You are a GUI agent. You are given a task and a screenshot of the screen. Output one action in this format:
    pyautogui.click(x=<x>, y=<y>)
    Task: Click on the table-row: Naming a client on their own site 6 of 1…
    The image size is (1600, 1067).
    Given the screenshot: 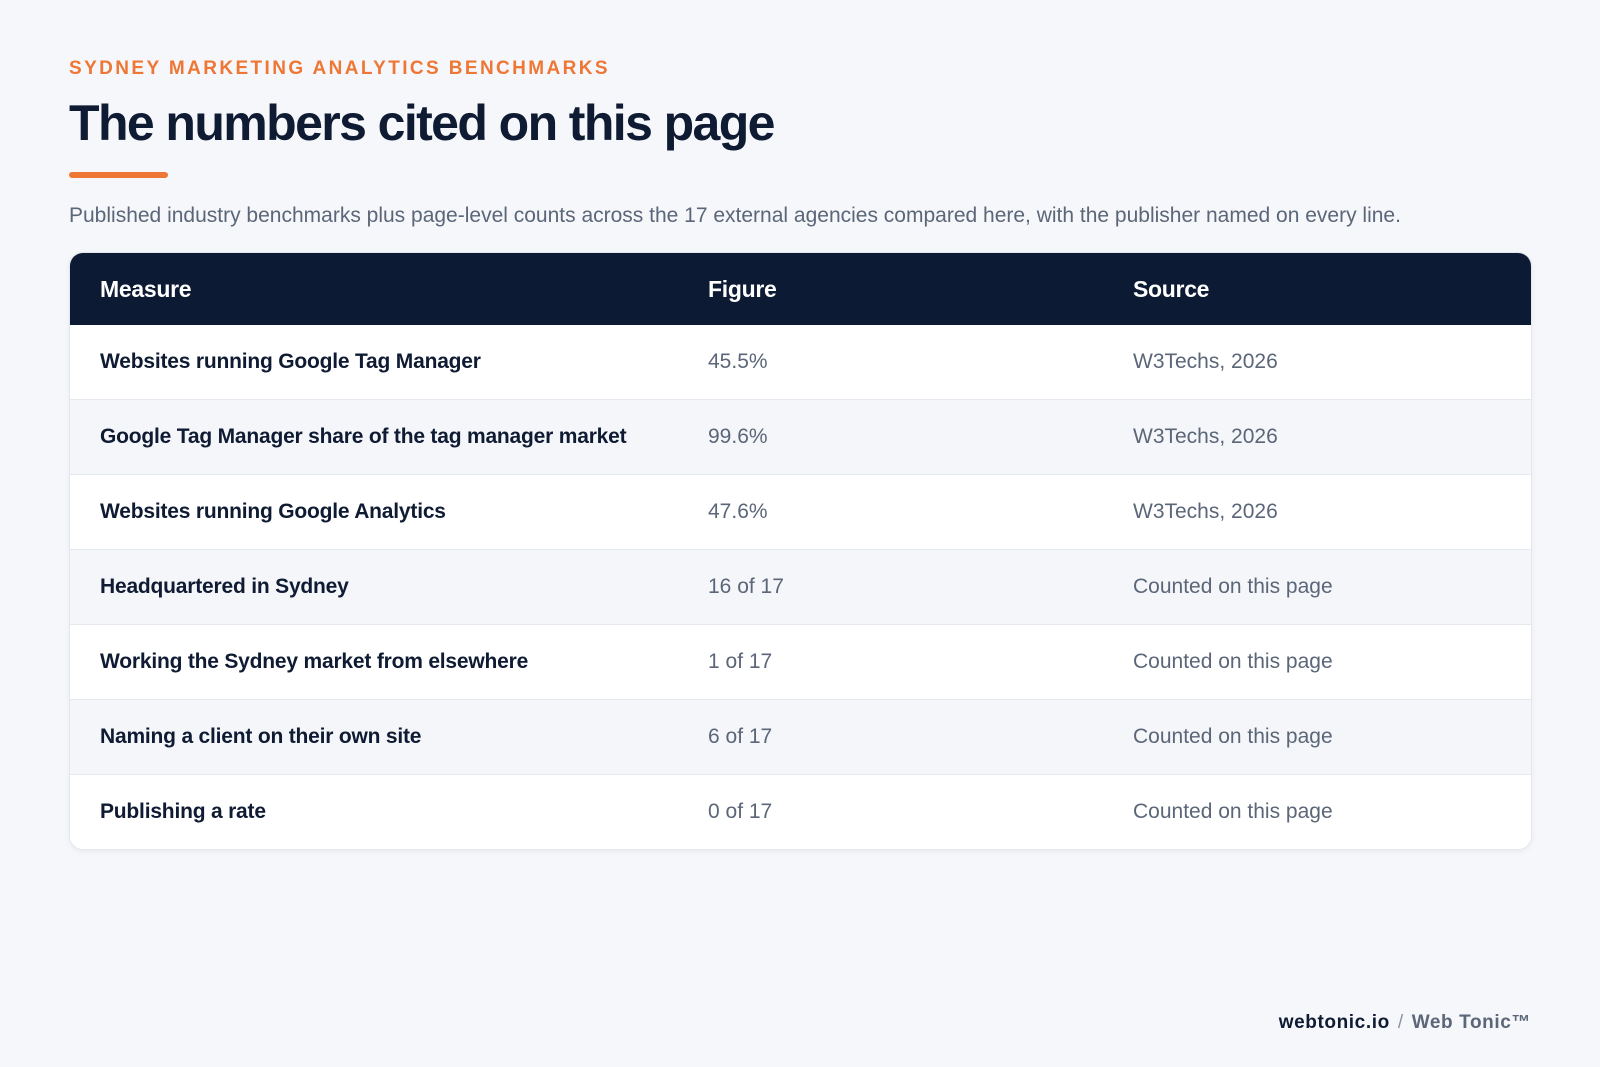 What is the action you would take?
    pyautogui.click(x=800, y=737)
    